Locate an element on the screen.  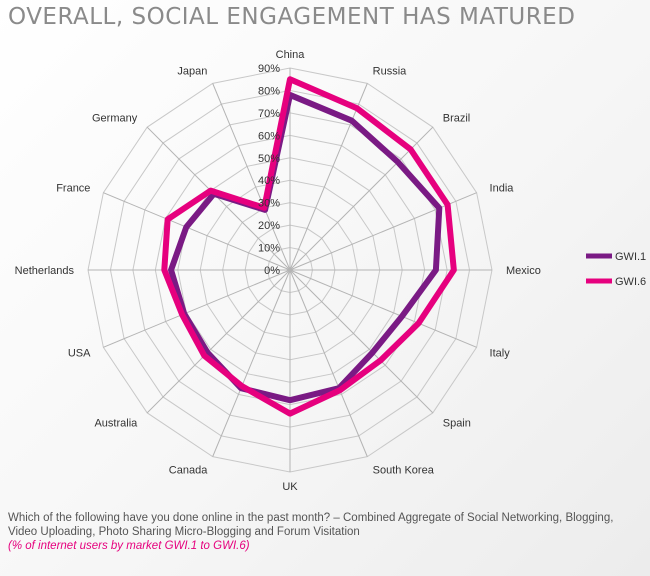
category-label: Netherlands is located at coordinates (45, 271).